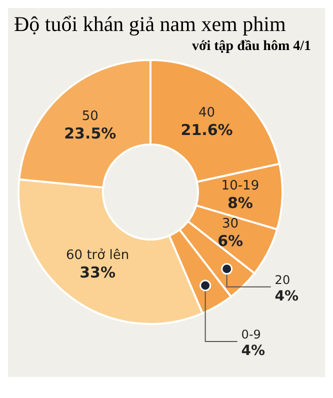 Image resolution: width=333 pixels, height=398 pixels. Describe the element at coordinates (251, 335) in the screenshot. I see `slice-label: 0-9` at that location.